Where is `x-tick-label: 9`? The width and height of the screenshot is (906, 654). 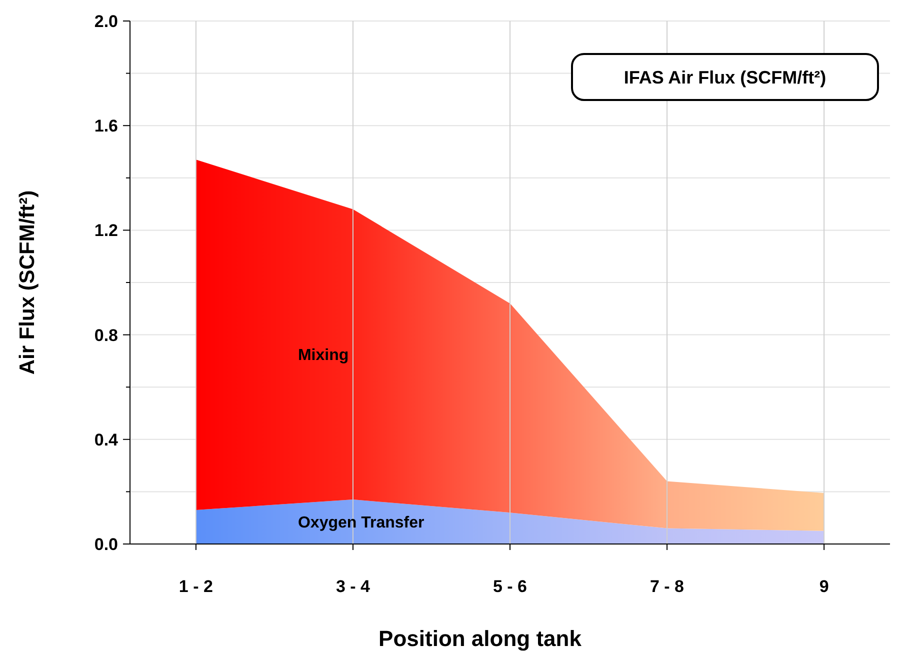 x-tick-label: 9 is located at coordinates (824, 586).